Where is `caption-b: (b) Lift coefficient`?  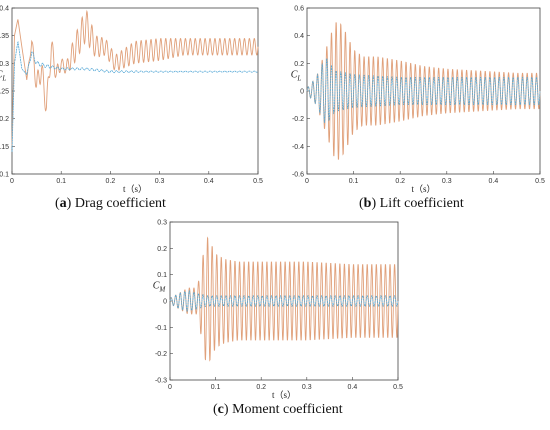 caption-b: (b) Lift coefficient is located at coordinates (411, 203).